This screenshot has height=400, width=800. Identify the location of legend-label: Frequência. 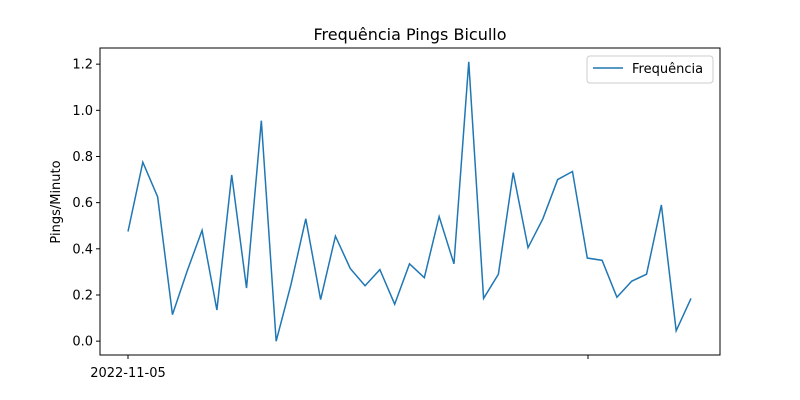
(667, 69).